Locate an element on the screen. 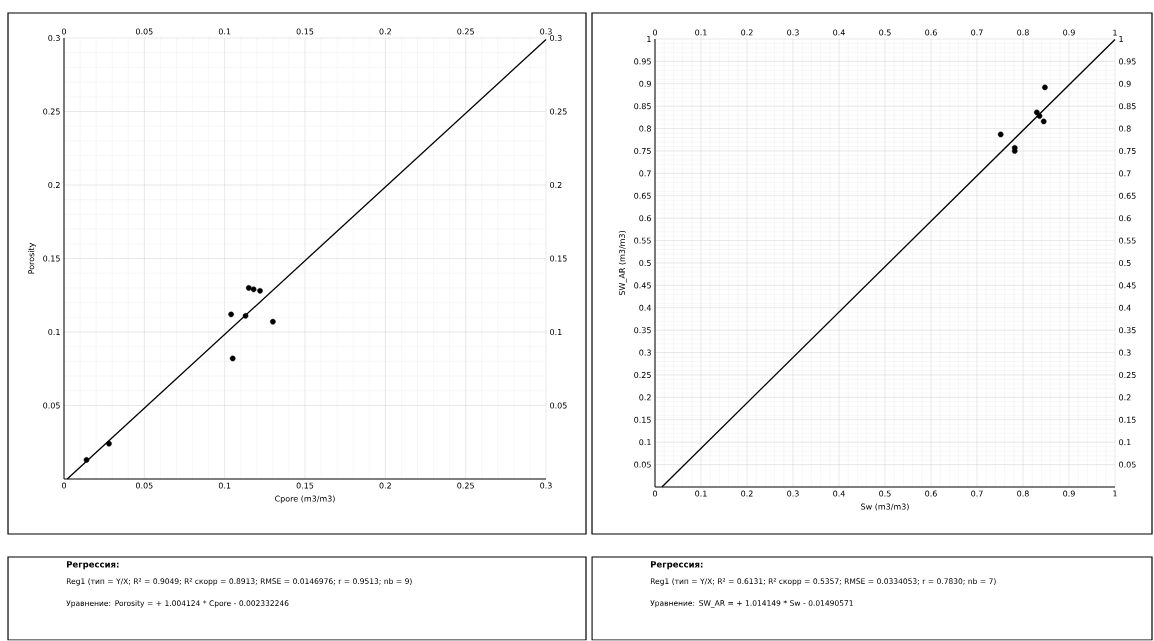  x-tick-label: 0.7 is located at coordinates (977, 493).